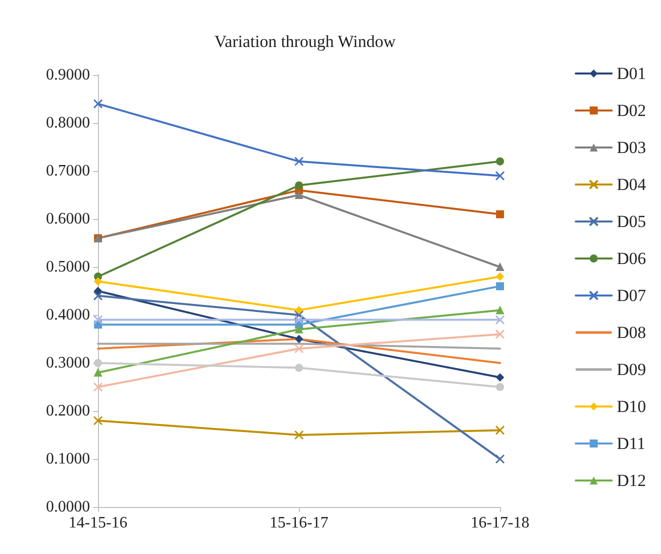 The height and width of the screenshot is (554, 661). I want to click on legend-label: D12, so click(631, 480).